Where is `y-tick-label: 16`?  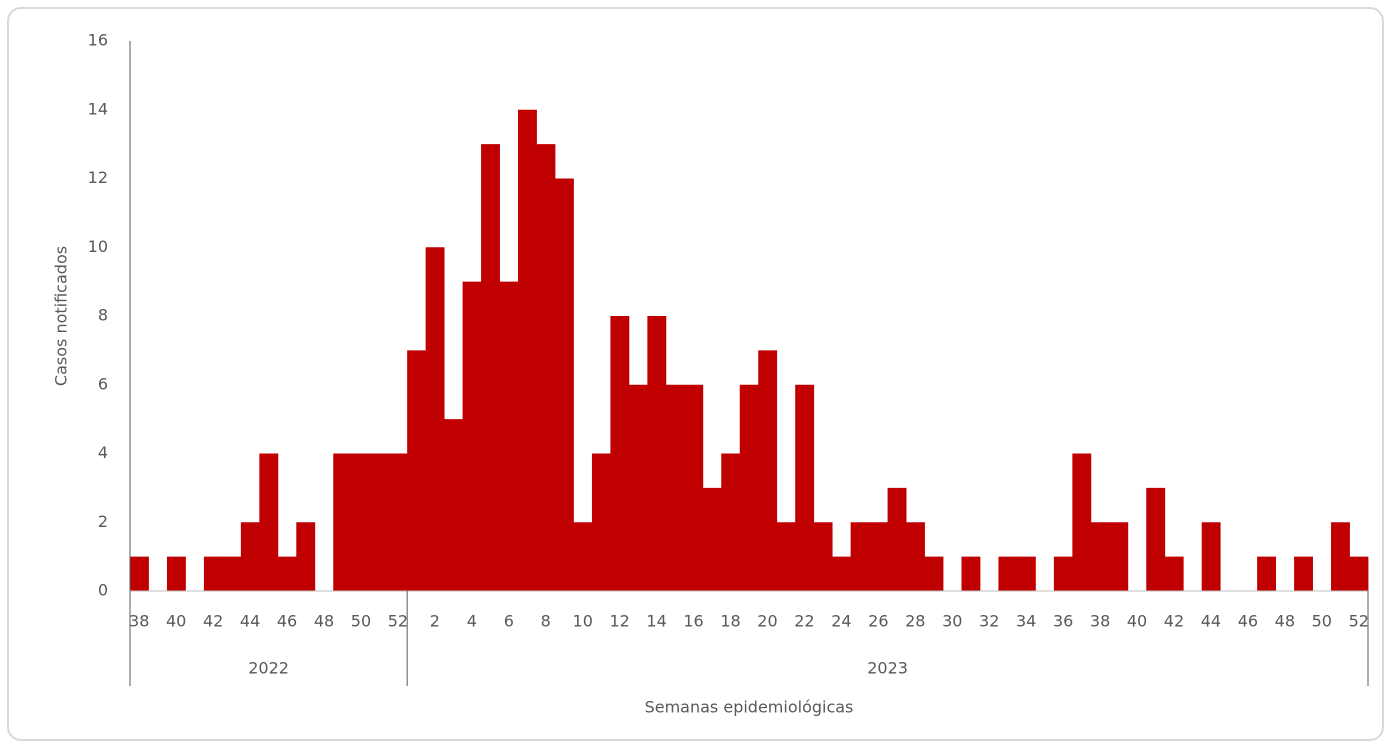
y-tick-label: 16 is located at coordinates (98, 40).